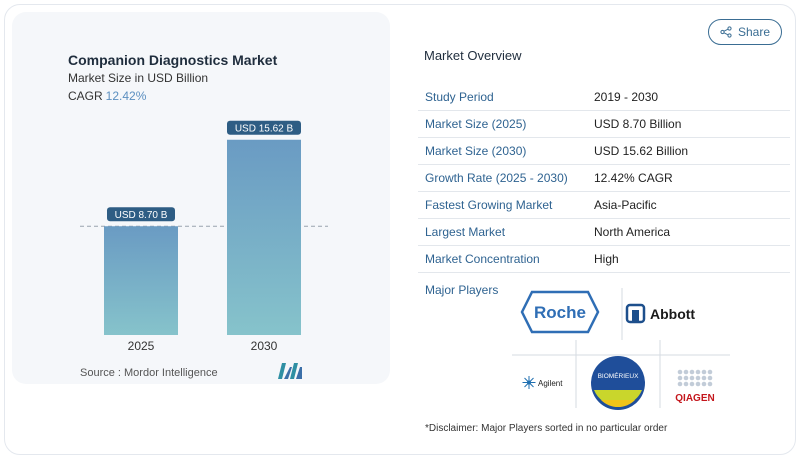  What do you see at coordinates (618, 383) in the screenshot?
I see `biomerieux-logo-icon: BIOMÉRIEUX` at bounding box center [618, 383].